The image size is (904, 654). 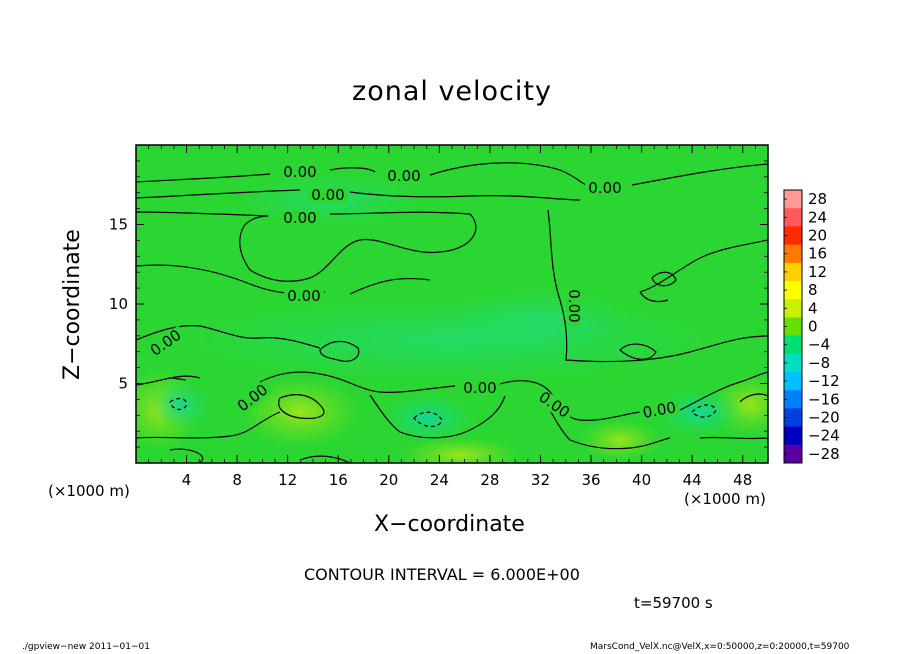 I want to click on y-tick-label: 5, so click(x=123, y=384).